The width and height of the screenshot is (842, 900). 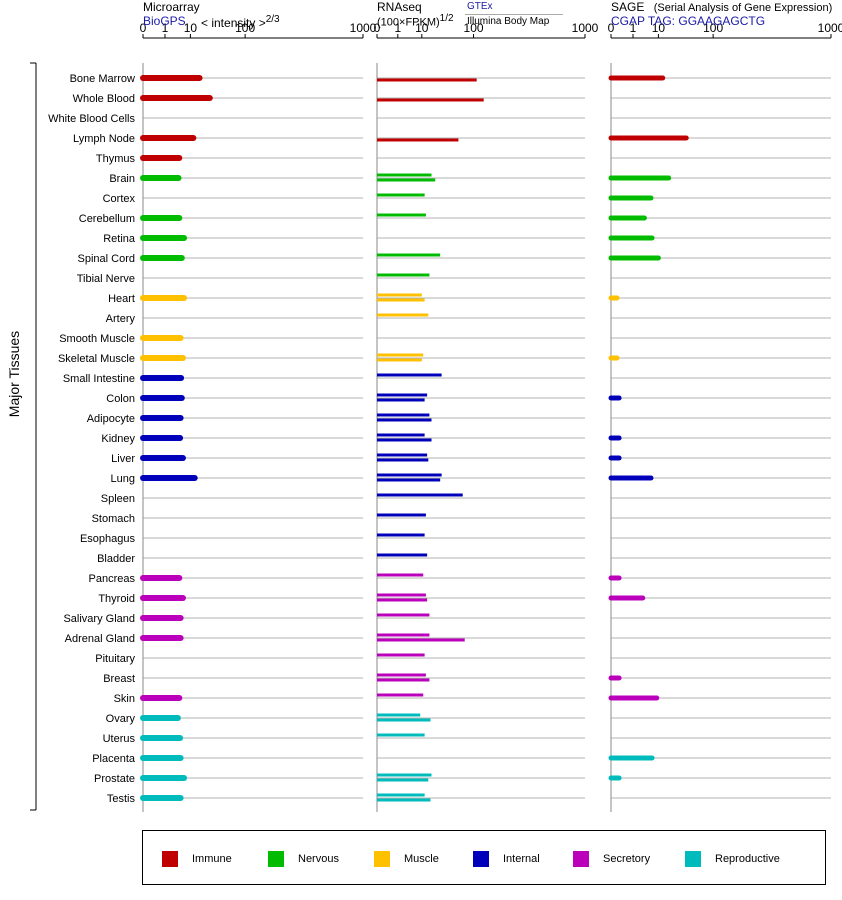 What do you see at coordinates (104, 99) in the screenshot?
I see `tissue-label: Whole Blood` at bounding box center [104, 99].